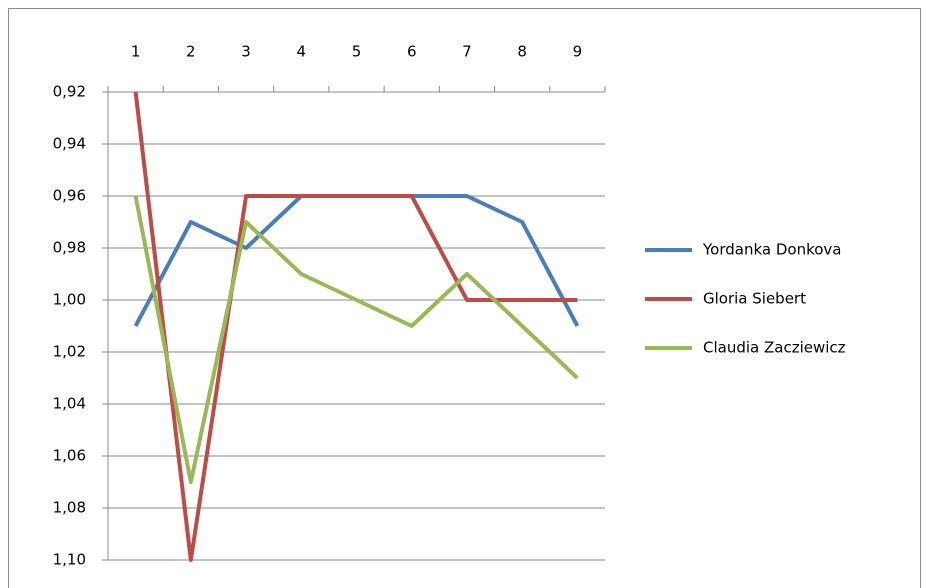  What do you see at coordinates (69, 352) in the screenshot?
I see `y-tick-label: 1,02` at bounding box center [69, 352].